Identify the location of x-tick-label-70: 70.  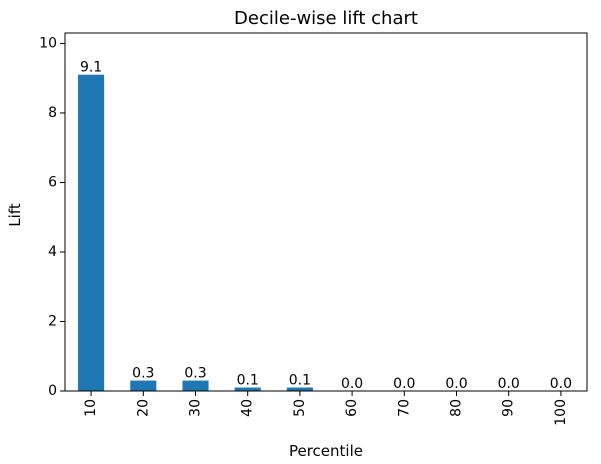
(404, 408).